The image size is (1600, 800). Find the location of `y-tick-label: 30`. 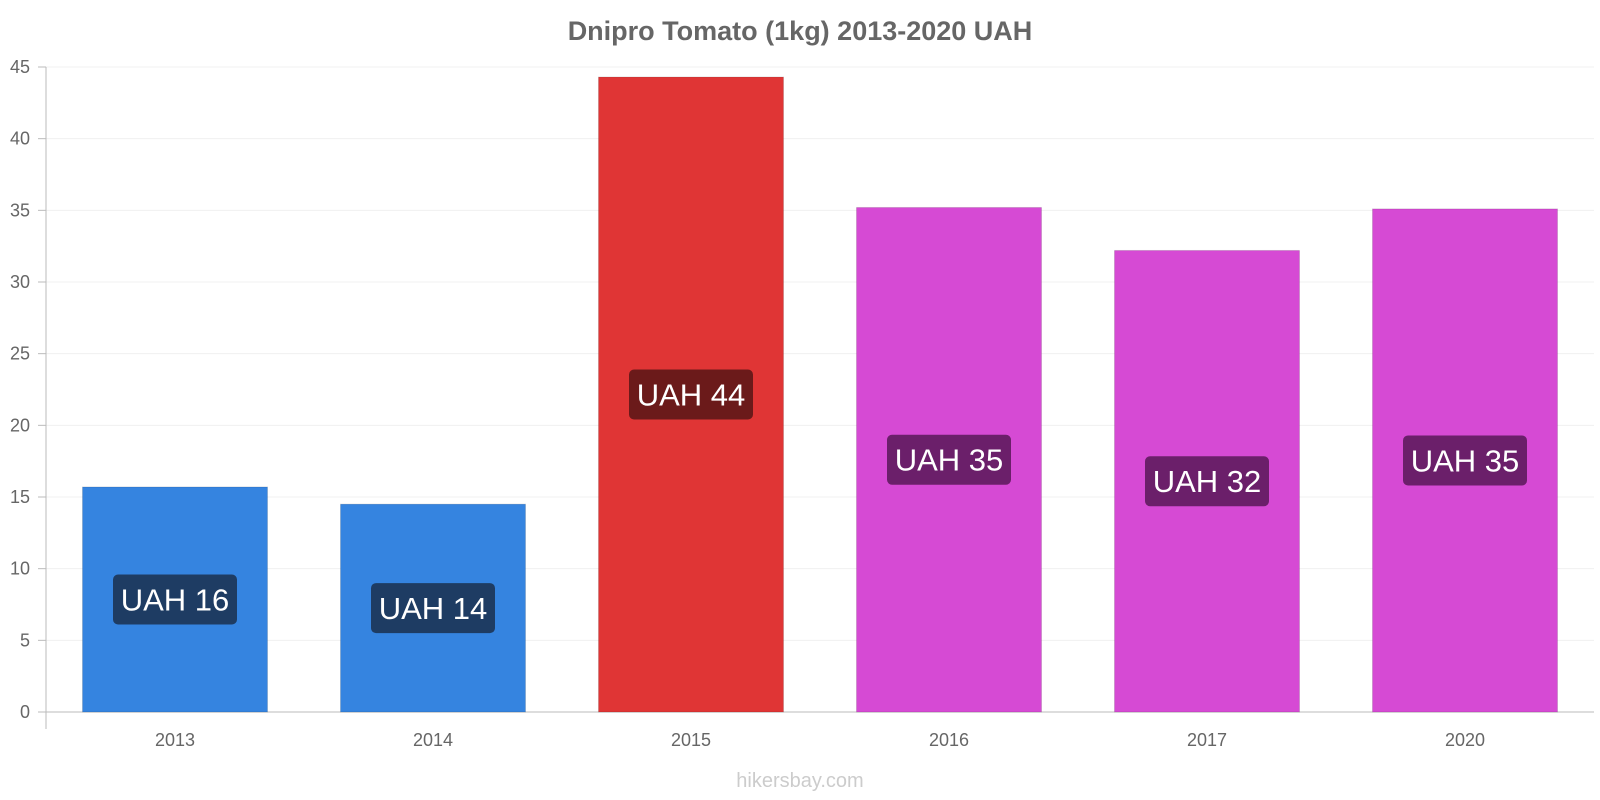

y-tick-label: 30 is located at coordinates (20, 282).